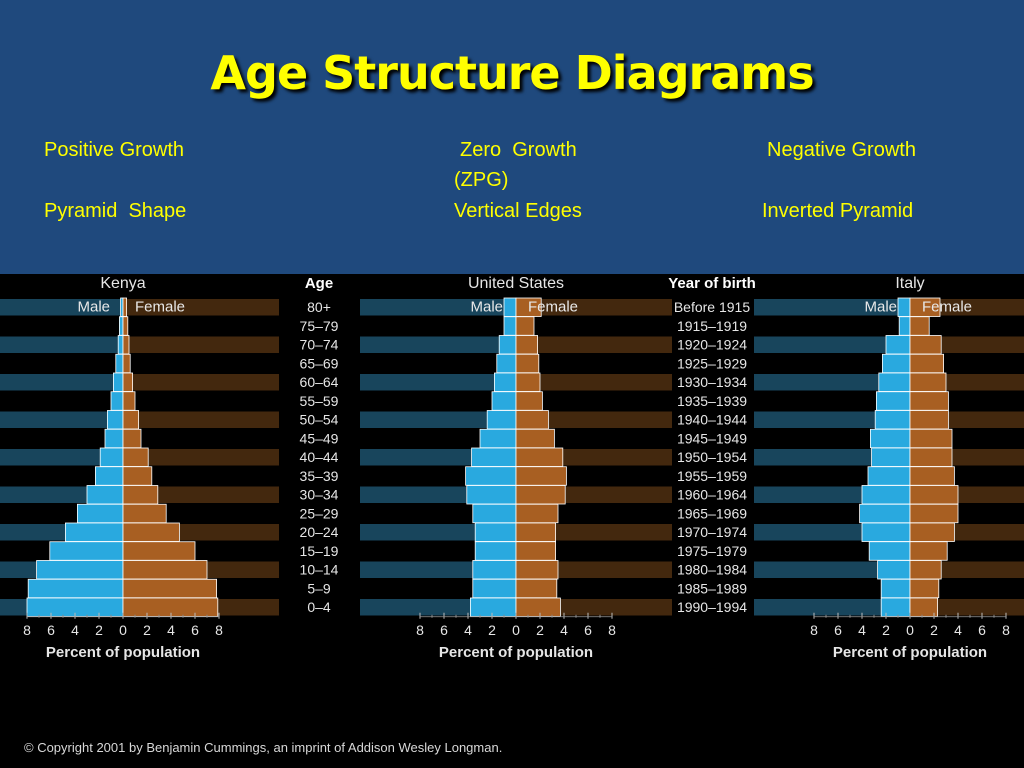 The height and width of the screenshot is (768, 1024). Describe the element at coordinates (516, 652) in the screenshot. I see `x-axis-label-1: Percent of population` at that location.